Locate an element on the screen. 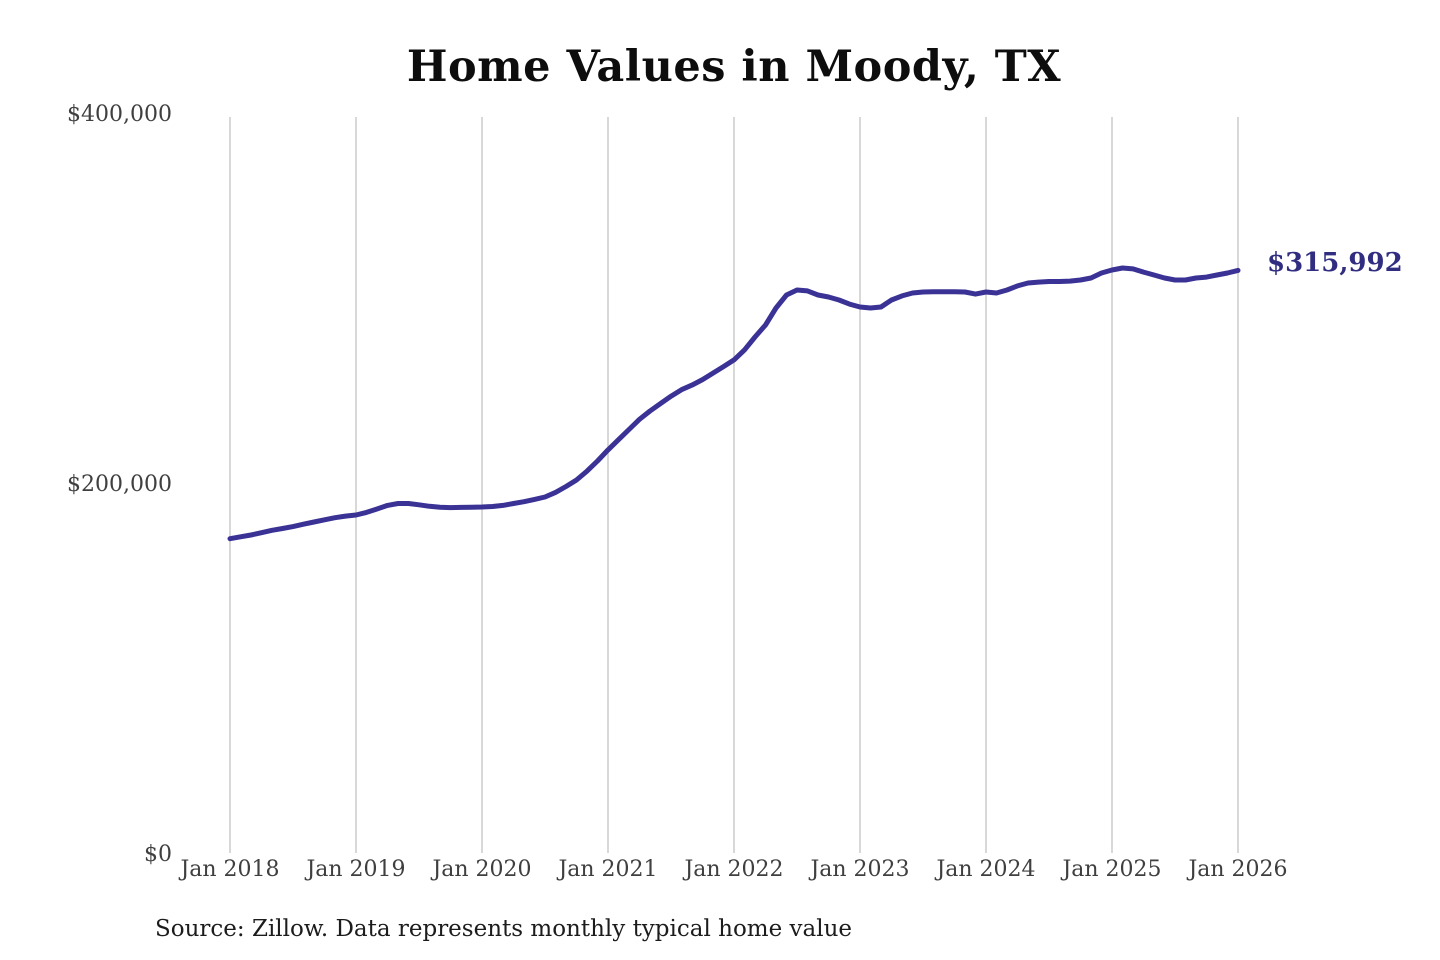 The image size is (1440, 960). x-tick-label: Jan 2020 is located at coordinates (482, 869).